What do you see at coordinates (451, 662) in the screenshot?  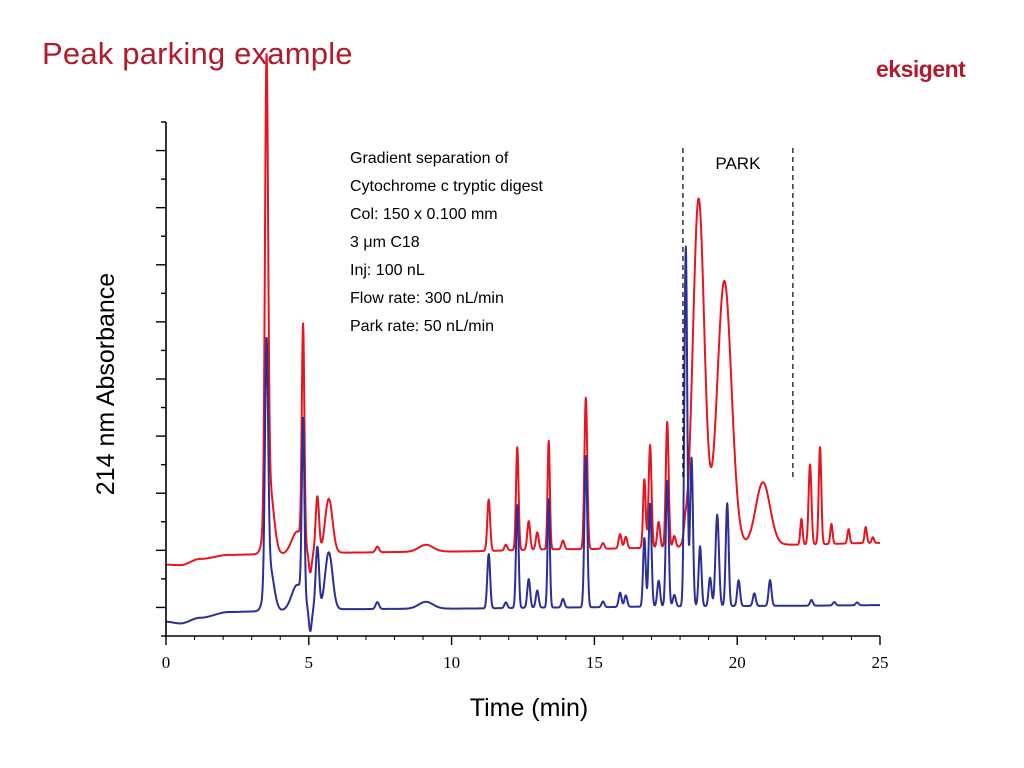 I see `x-tick-label: 10` at bounding box center [451, 662].